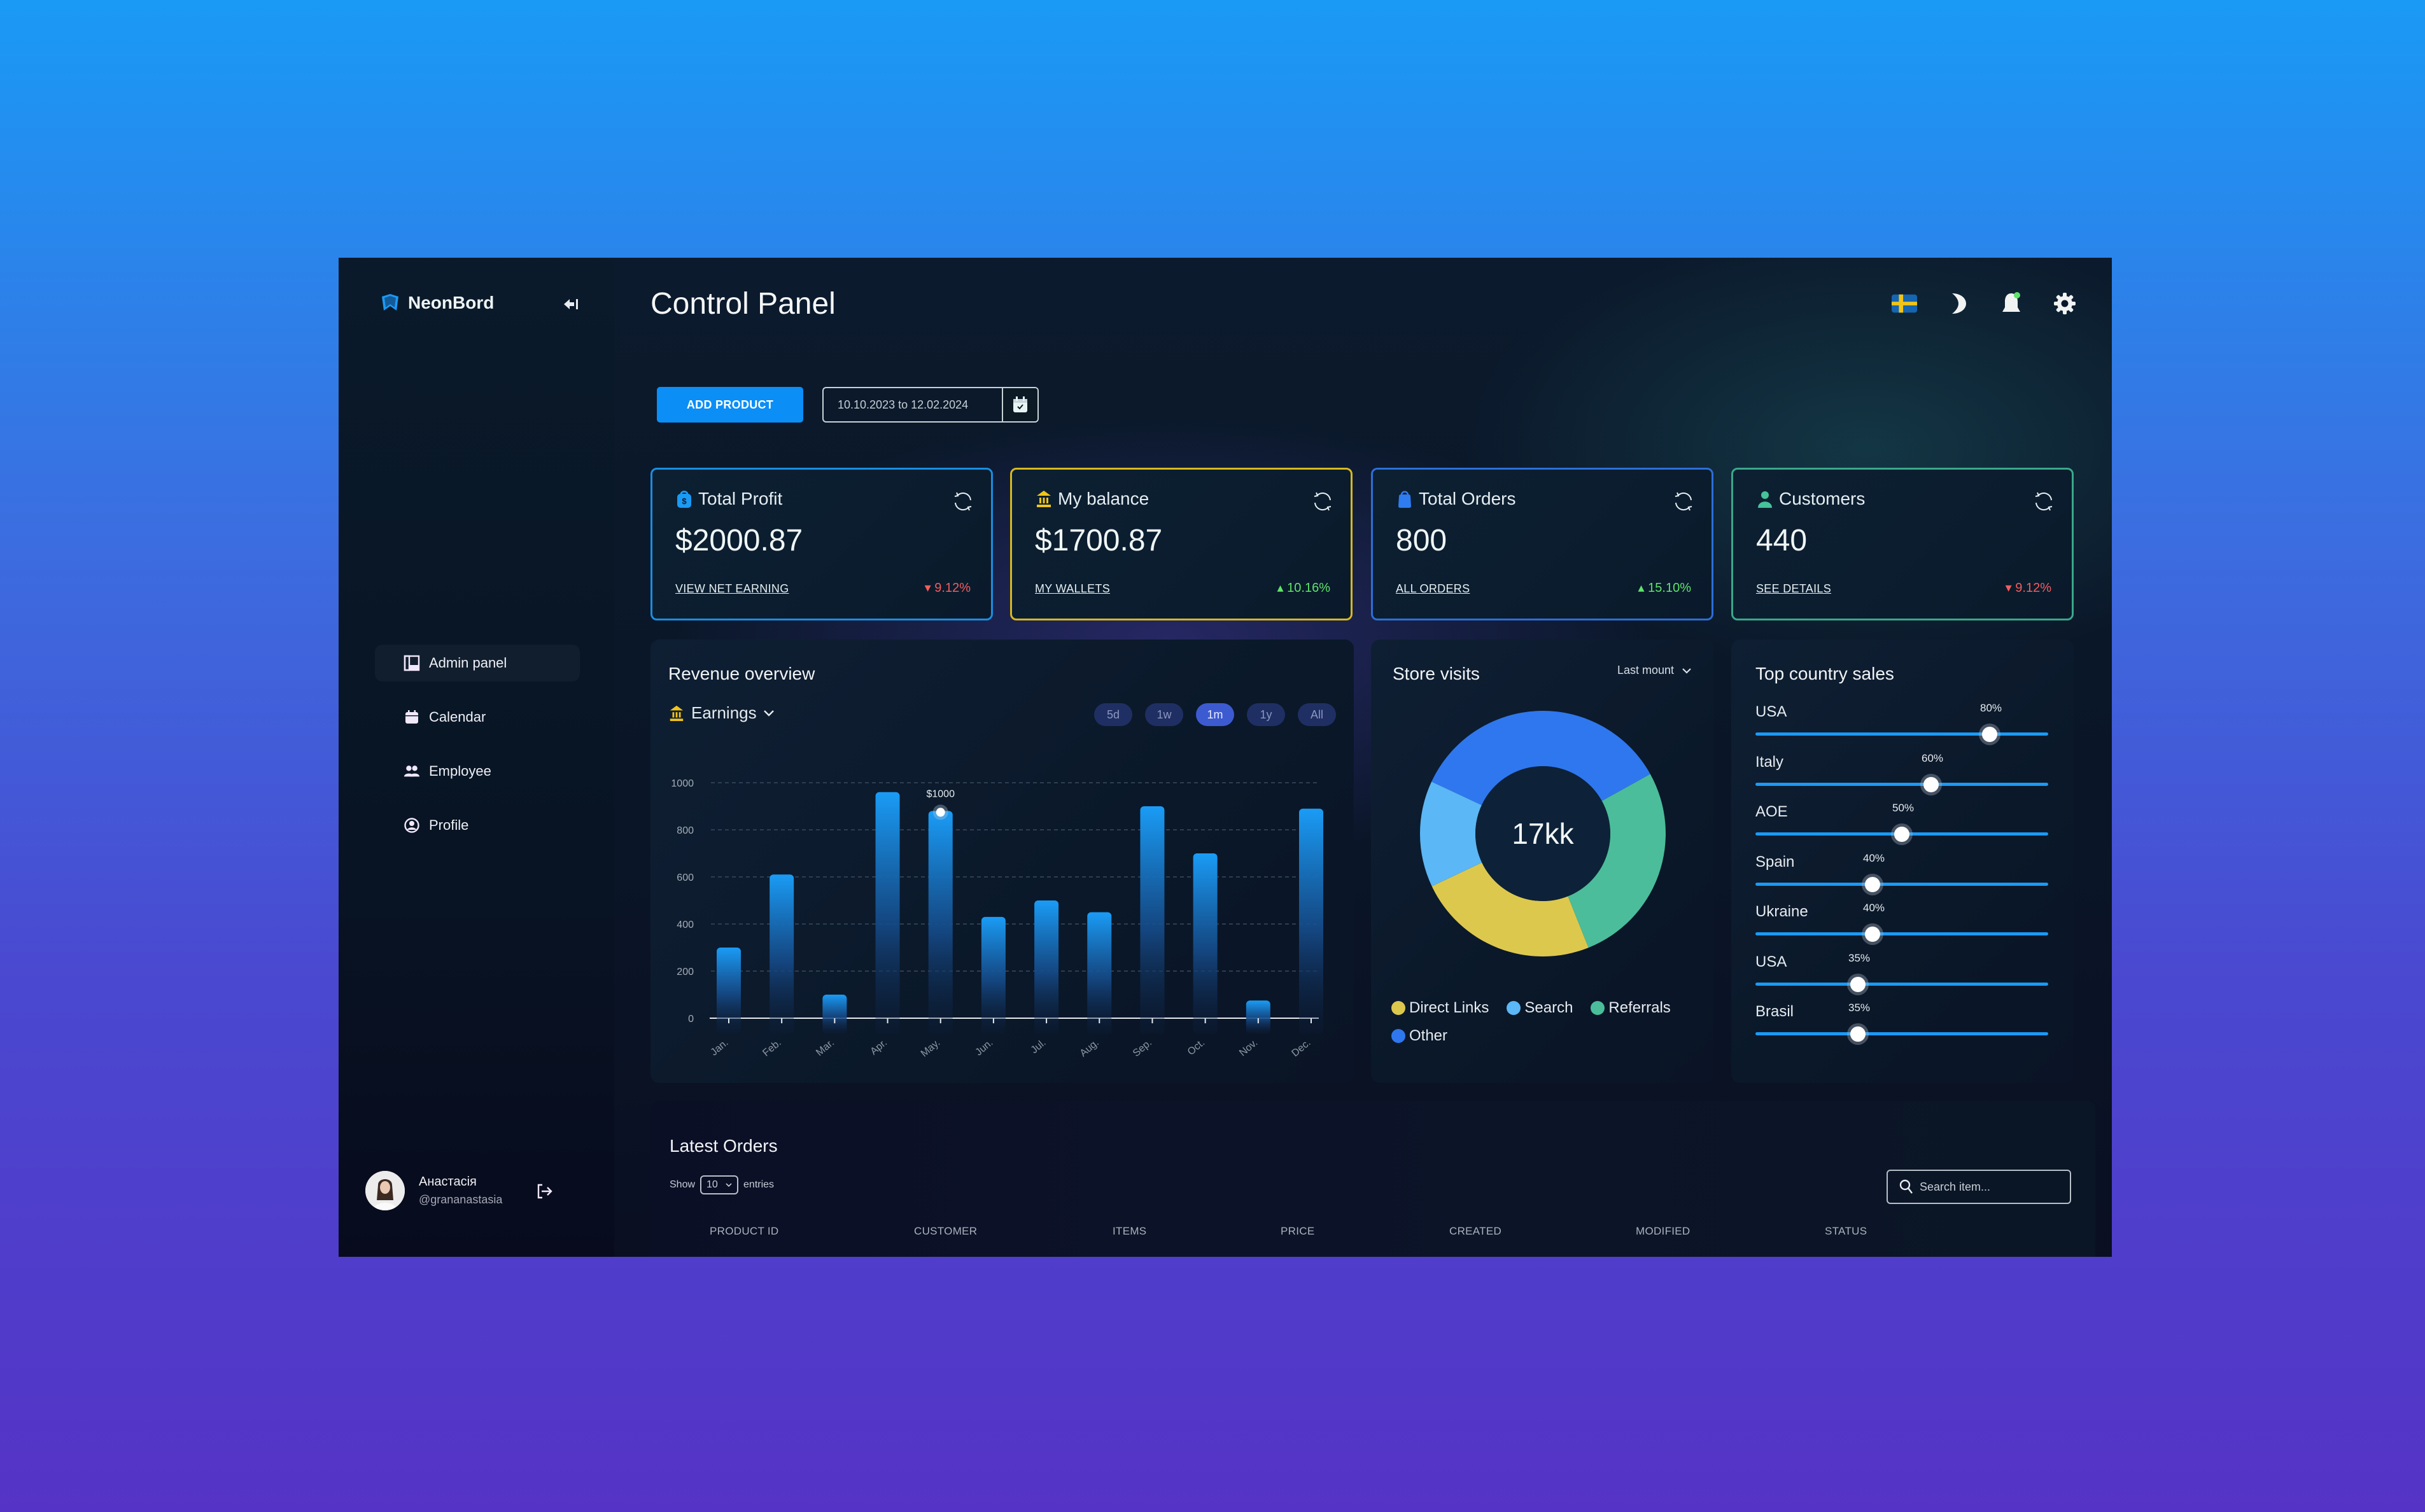 This screenshot has height=1512, width=2425. I want to click on sidebar-item-admin-panel: Admin panel, so click(477, 663).